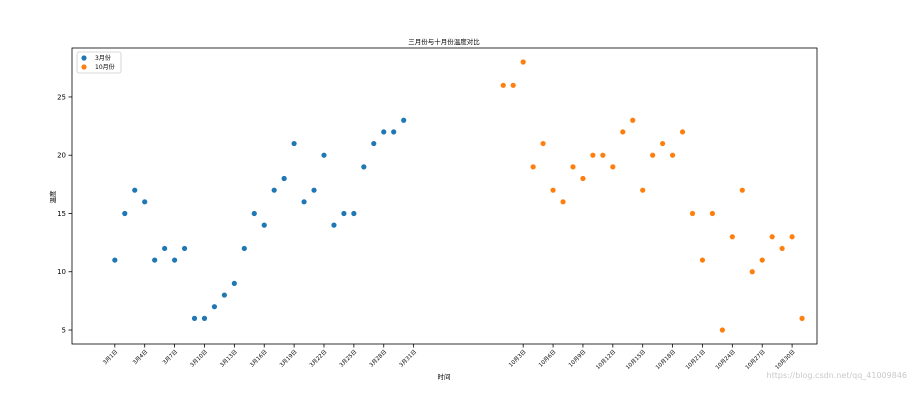 The image size is (918, 401). What do you see at coordinates (199, 358) in the screenshot?
I see `x-tick-label: 3月10日` at bounding box center [199, 358].